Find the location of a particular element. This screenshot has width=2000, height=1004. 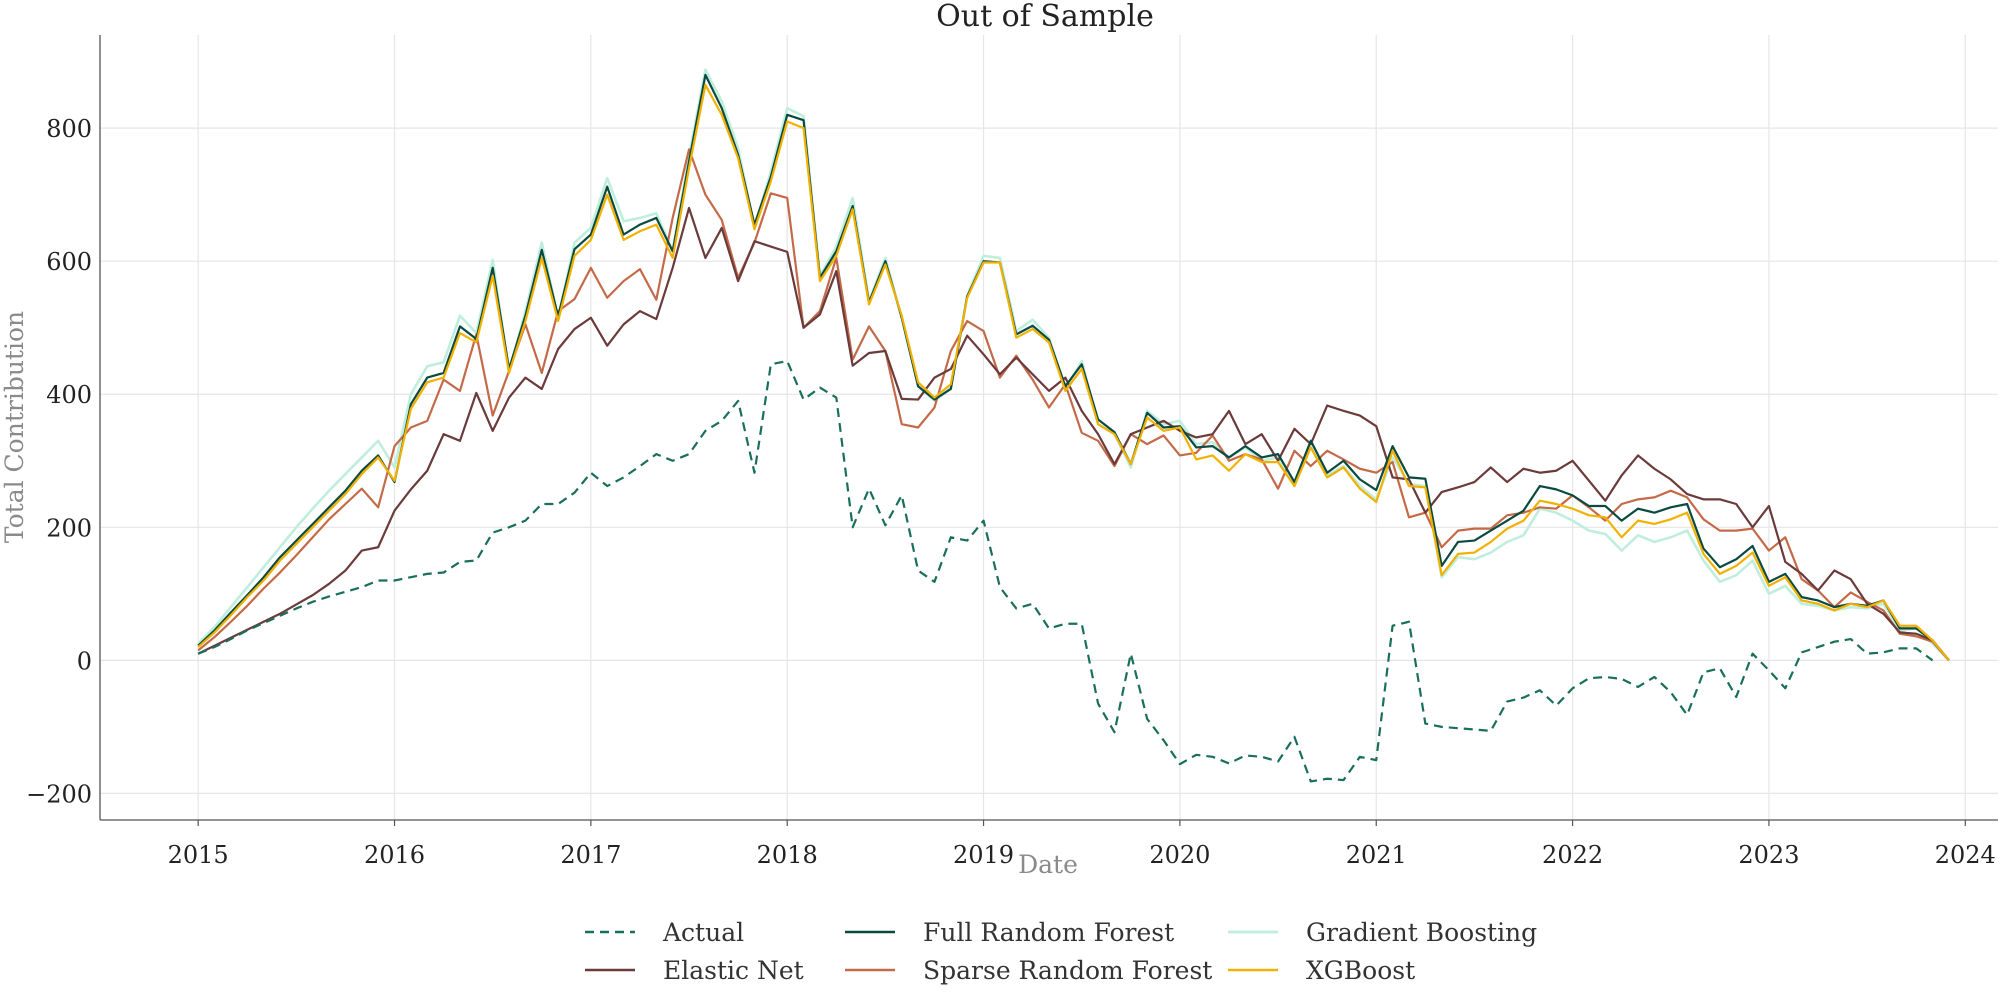

x-tick-label: 2020 is located at coordinates (1179, 855).